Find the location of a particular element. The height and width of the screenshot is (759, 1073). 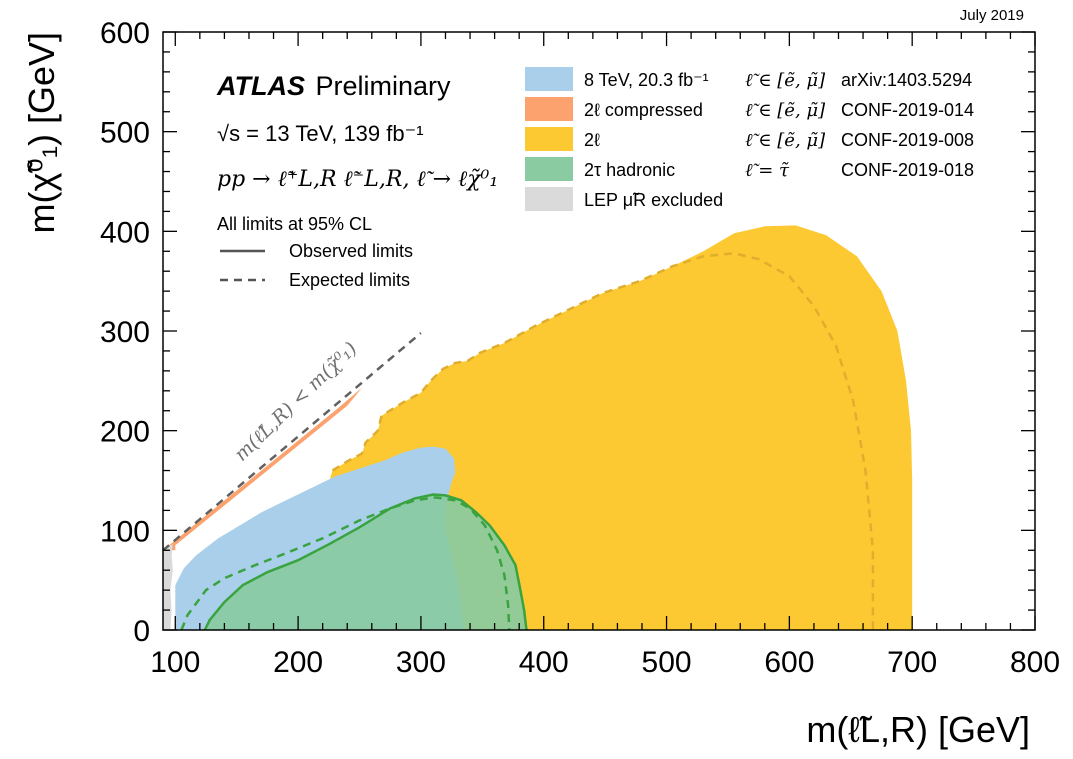

y-tick-label: 500 is located at coordinates (125, 133).